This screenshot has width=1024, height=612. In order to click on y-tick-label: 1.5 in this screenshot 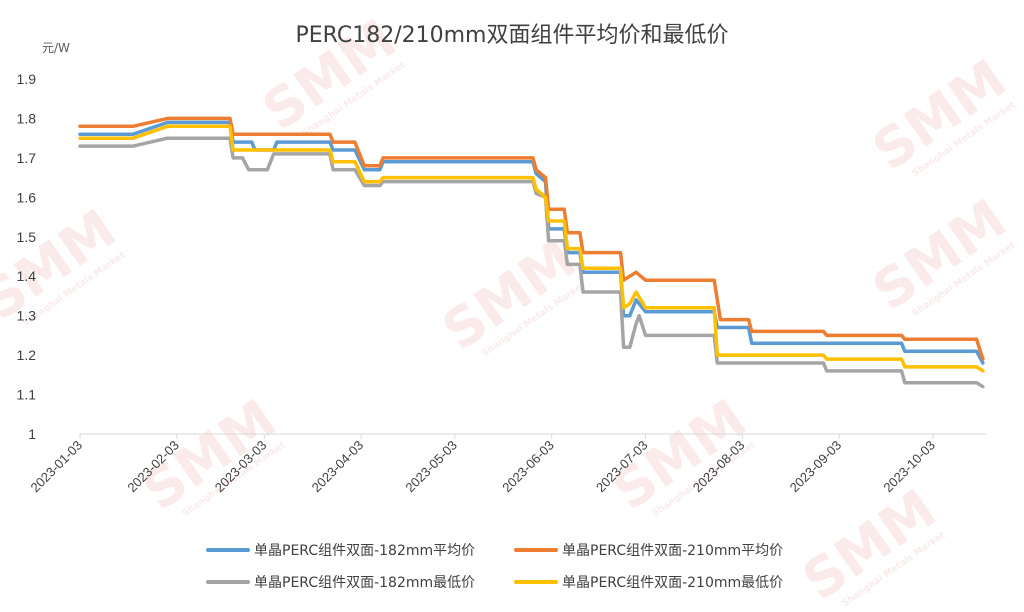, I will do `click(27, 237)`.